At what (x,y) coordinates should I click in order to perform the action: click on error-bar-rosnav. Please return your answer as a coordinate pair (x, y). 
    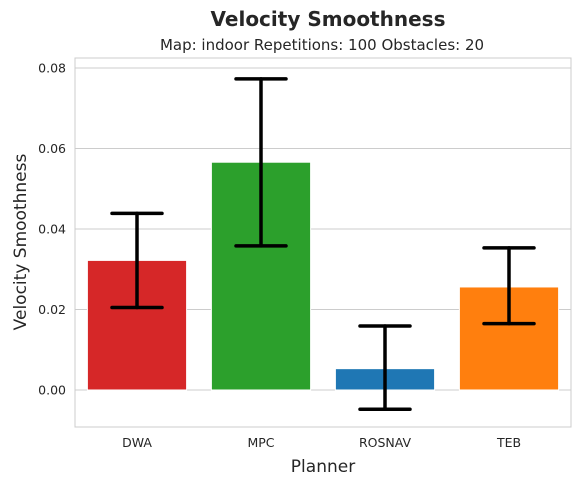
    Looking at the image, I should click on (385, 368).